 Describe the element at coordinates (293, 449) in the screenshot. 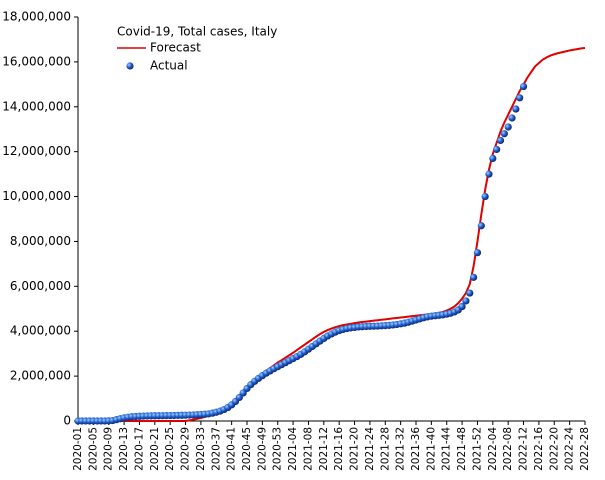

I see `x-tick-label: 2021-04` at that location.